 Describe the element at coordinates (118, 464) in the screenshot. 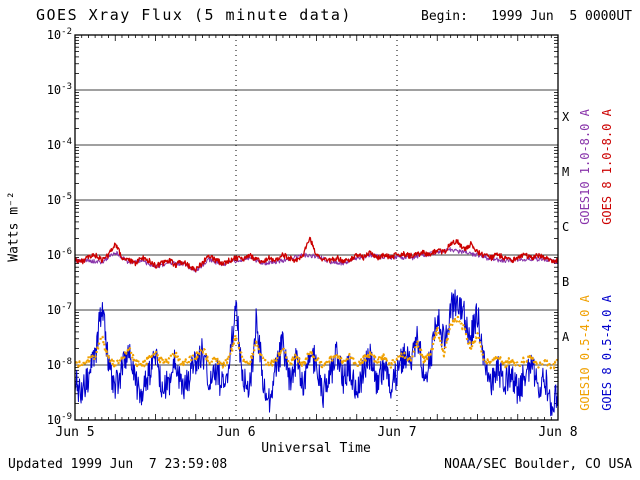

I see `updated-text: Updated 1999 Jun 7 23:59:08` at that location.